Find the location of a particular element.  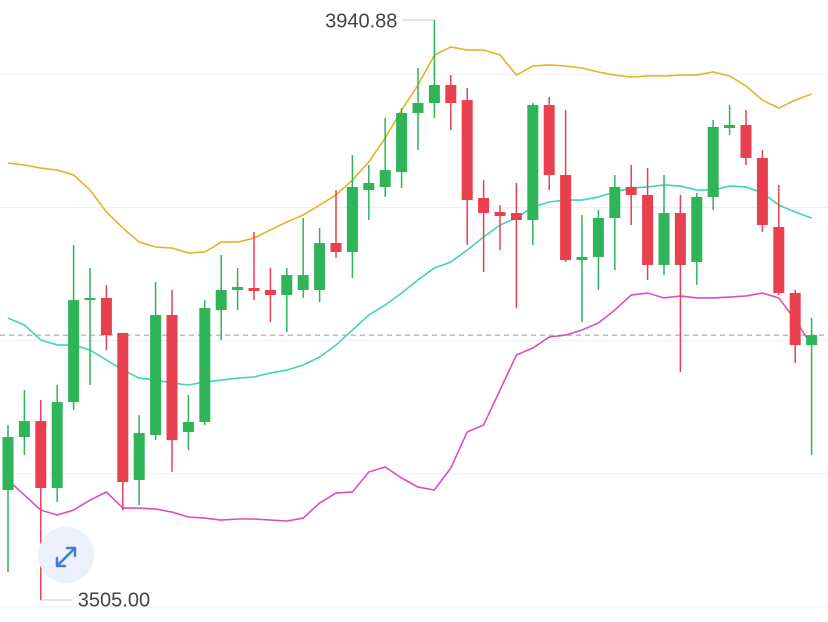

annotation-label: 3505.00 is located at coordinates (114, 600).